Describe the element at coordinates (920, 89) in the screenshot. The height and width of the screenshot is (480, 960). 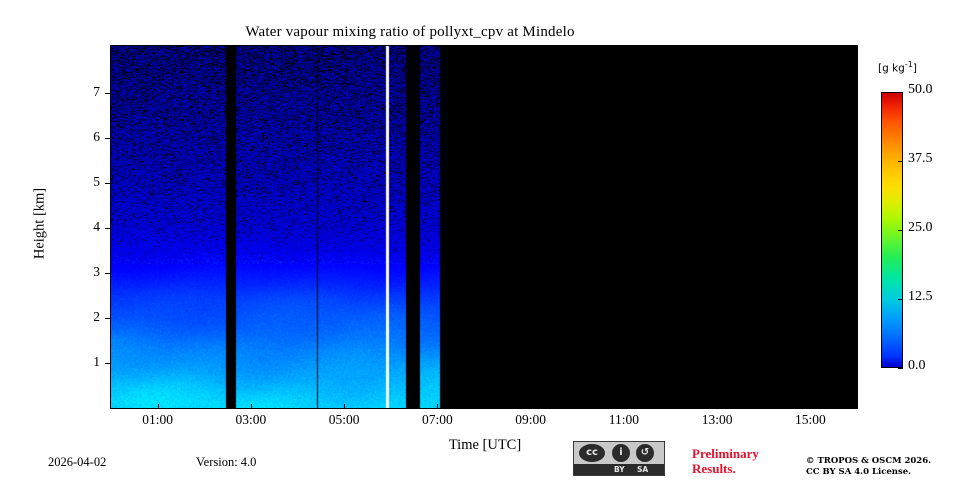
I see `colorbar-tick-label: 50.0` at that location.